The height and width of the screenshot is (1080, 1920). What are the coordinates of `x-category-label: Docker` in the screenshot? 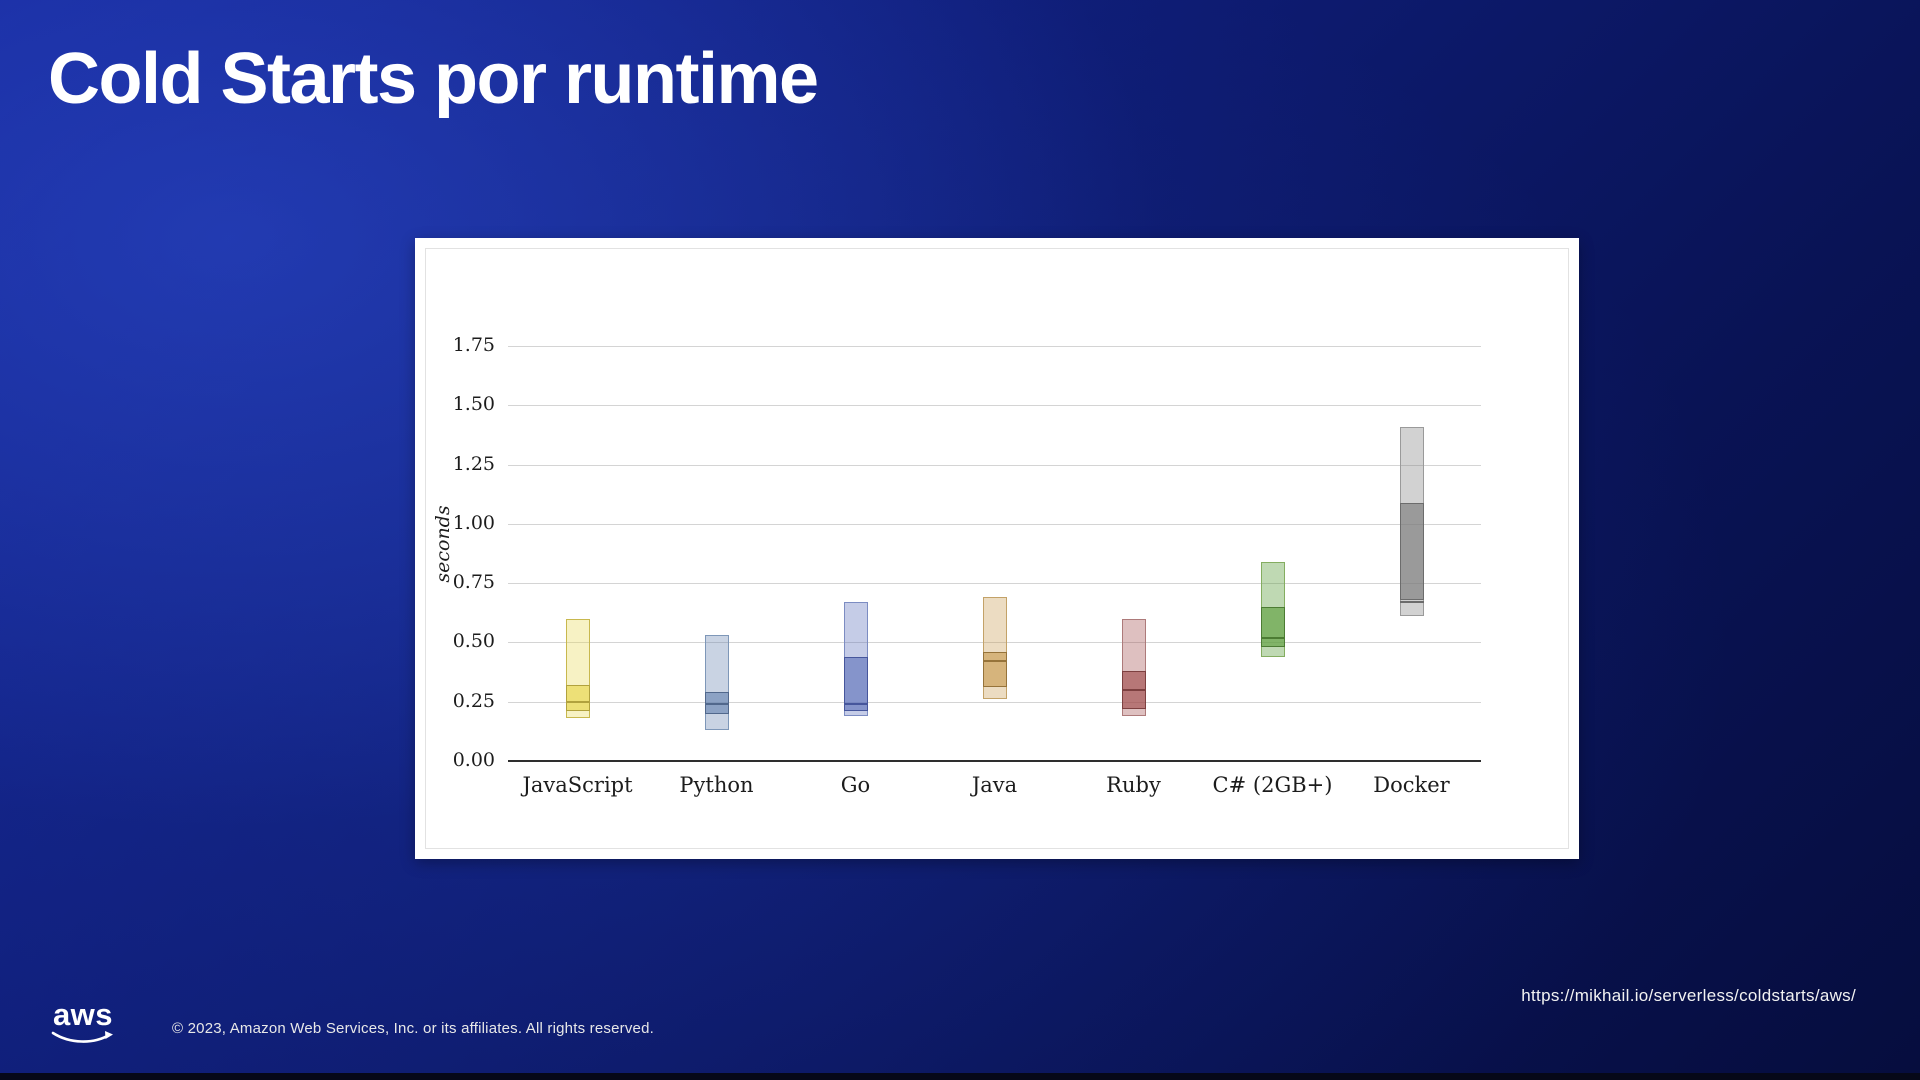 It's located at (1411, 785).